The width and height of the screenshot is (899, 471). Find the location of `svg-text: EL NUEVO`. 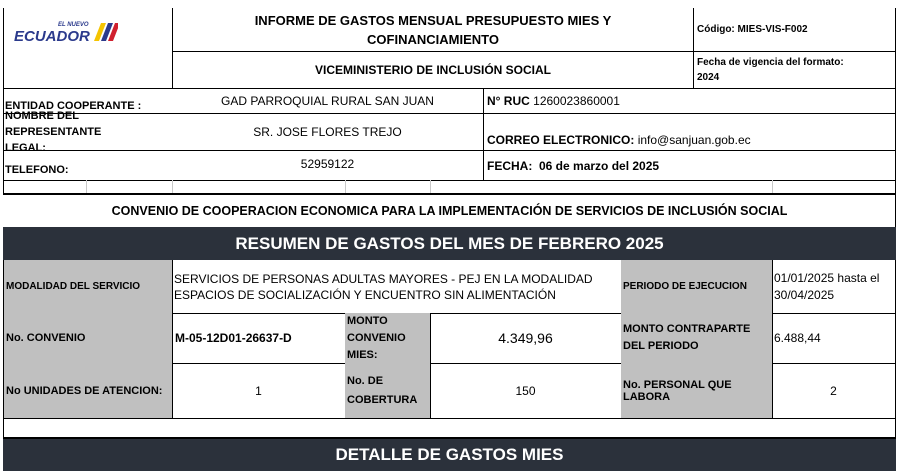

svg-text: EL NUEVO is located at coordinates (73, 25).